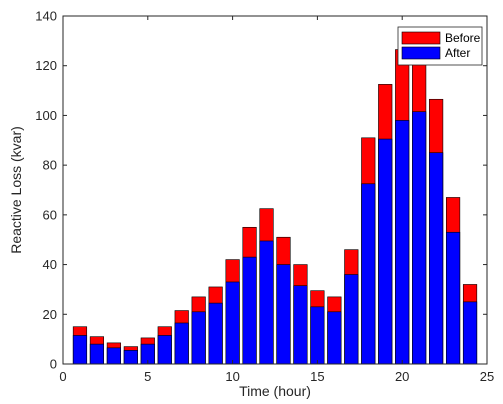 Image resolution: width=503 pixels, height=404 pixels. Describe the element at coordinates (421, 53) in the screenshot. I see `legend-swatch-after` at that location.